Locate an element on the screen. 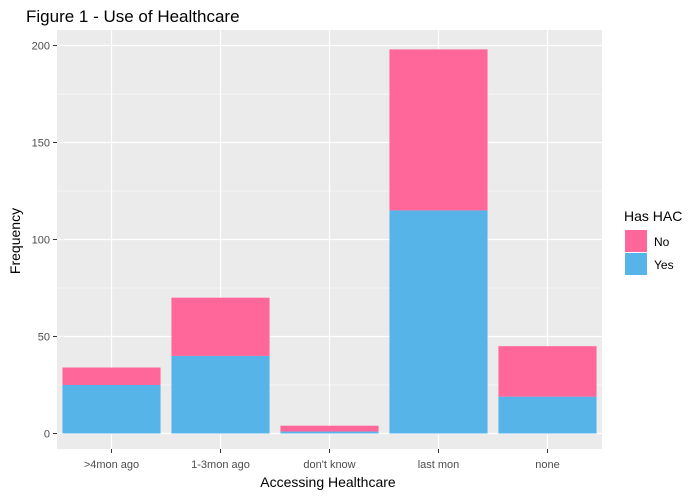 This screenshot has height=497, width=699. x-tick-label: last mon is located at coordinates (439, 465).